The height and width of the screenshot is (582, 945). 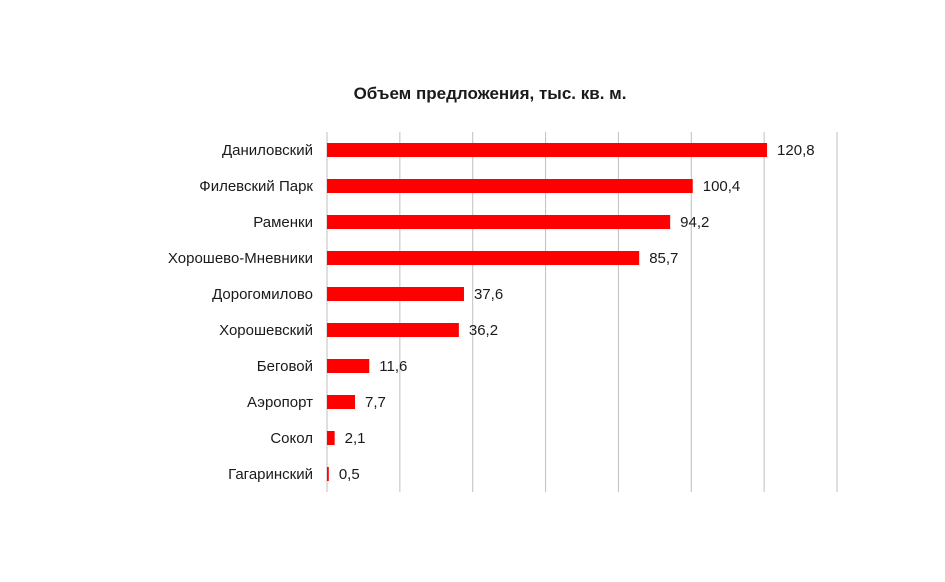 I want to click on value-label: 2,1, so click(x=355, y=438).